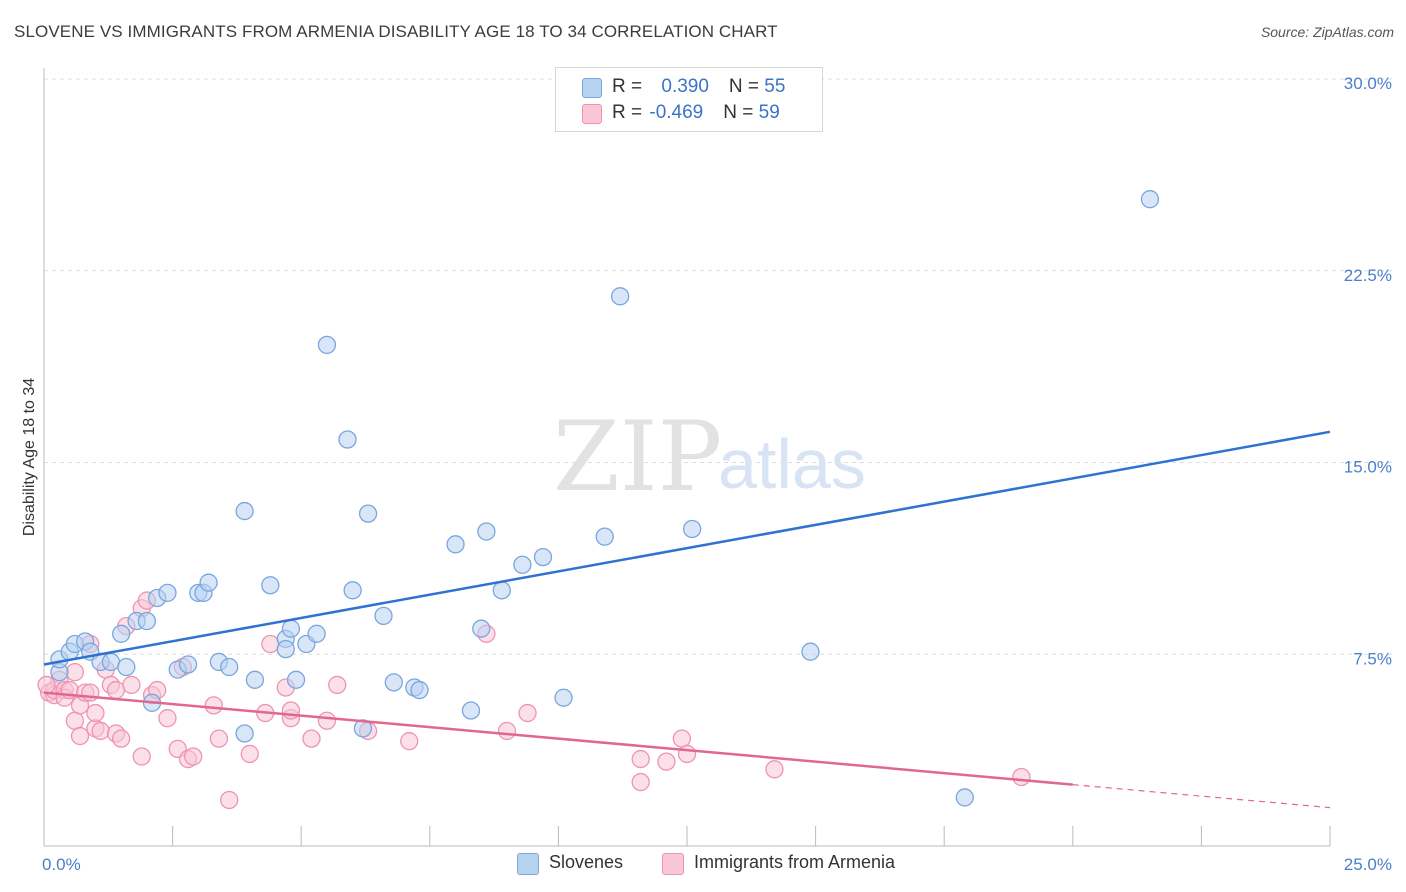 The image size is (1406, 892). I want to click on legend-n-value: 59, so click(769, 112).